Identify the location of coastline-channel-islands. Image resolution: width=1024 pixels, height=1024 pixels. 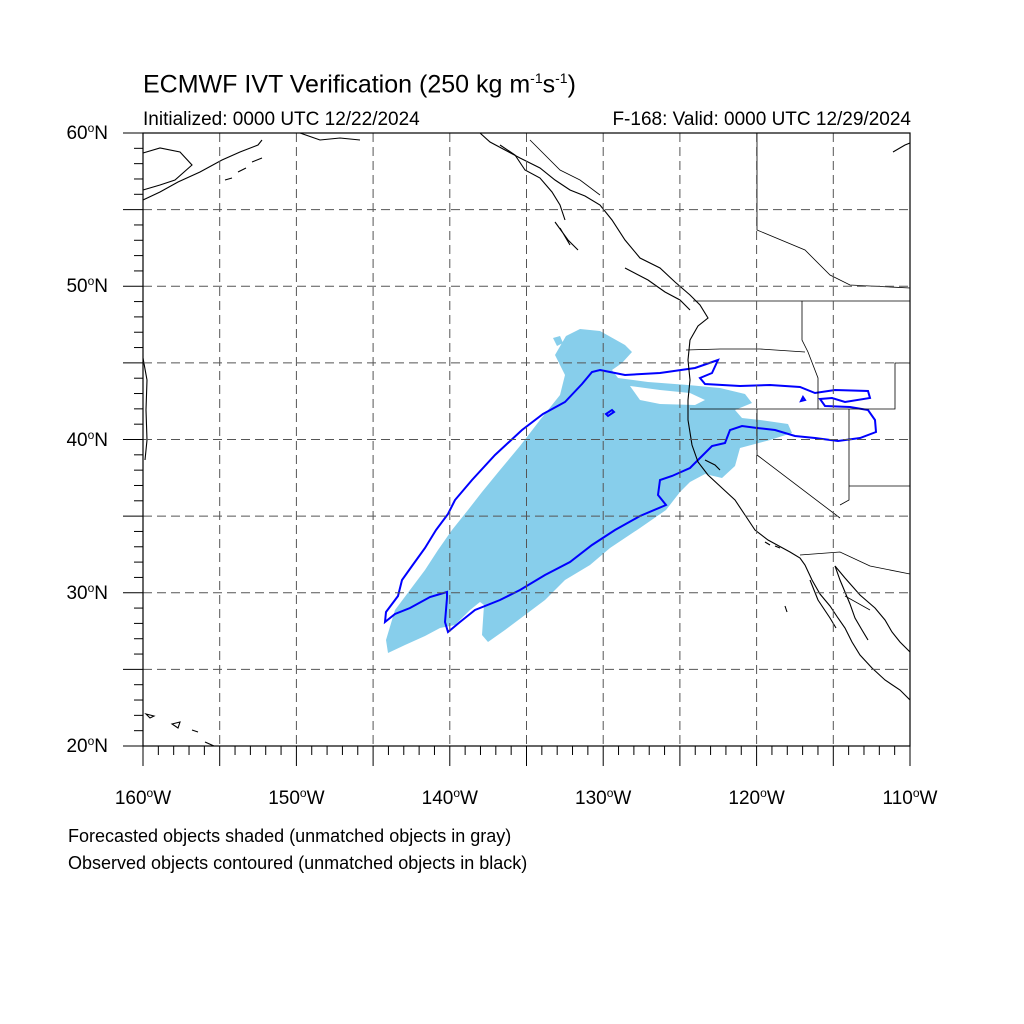
(772, 545).